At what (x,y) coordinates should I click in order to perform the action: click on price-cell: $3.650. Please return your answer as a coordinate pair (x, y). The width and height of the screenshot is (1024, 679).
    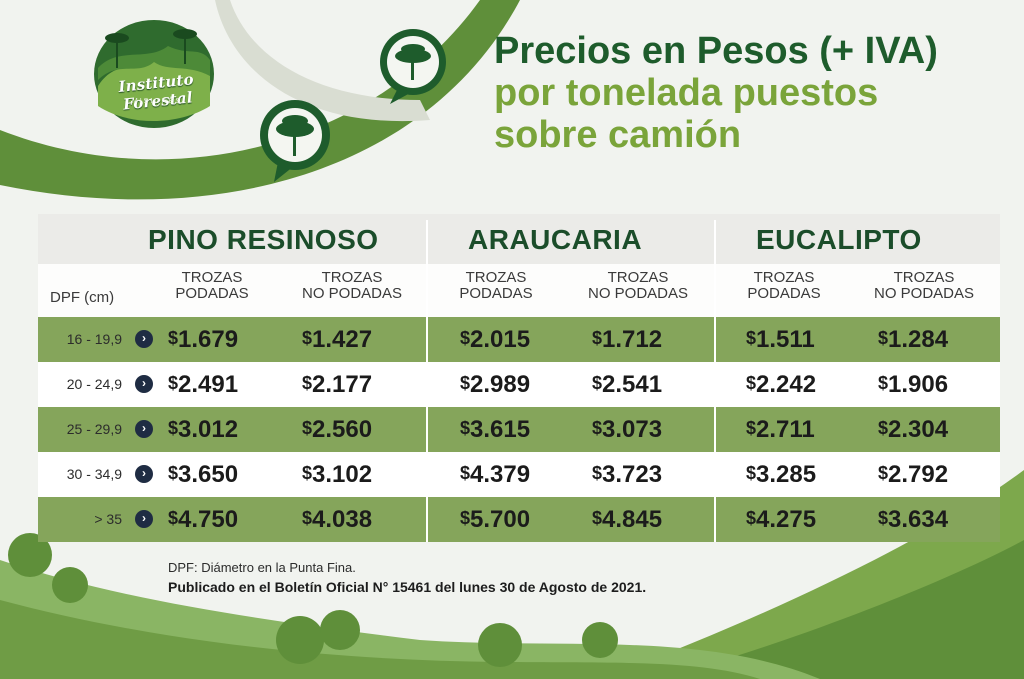
    Looking at the image, I should click on (203, 474).